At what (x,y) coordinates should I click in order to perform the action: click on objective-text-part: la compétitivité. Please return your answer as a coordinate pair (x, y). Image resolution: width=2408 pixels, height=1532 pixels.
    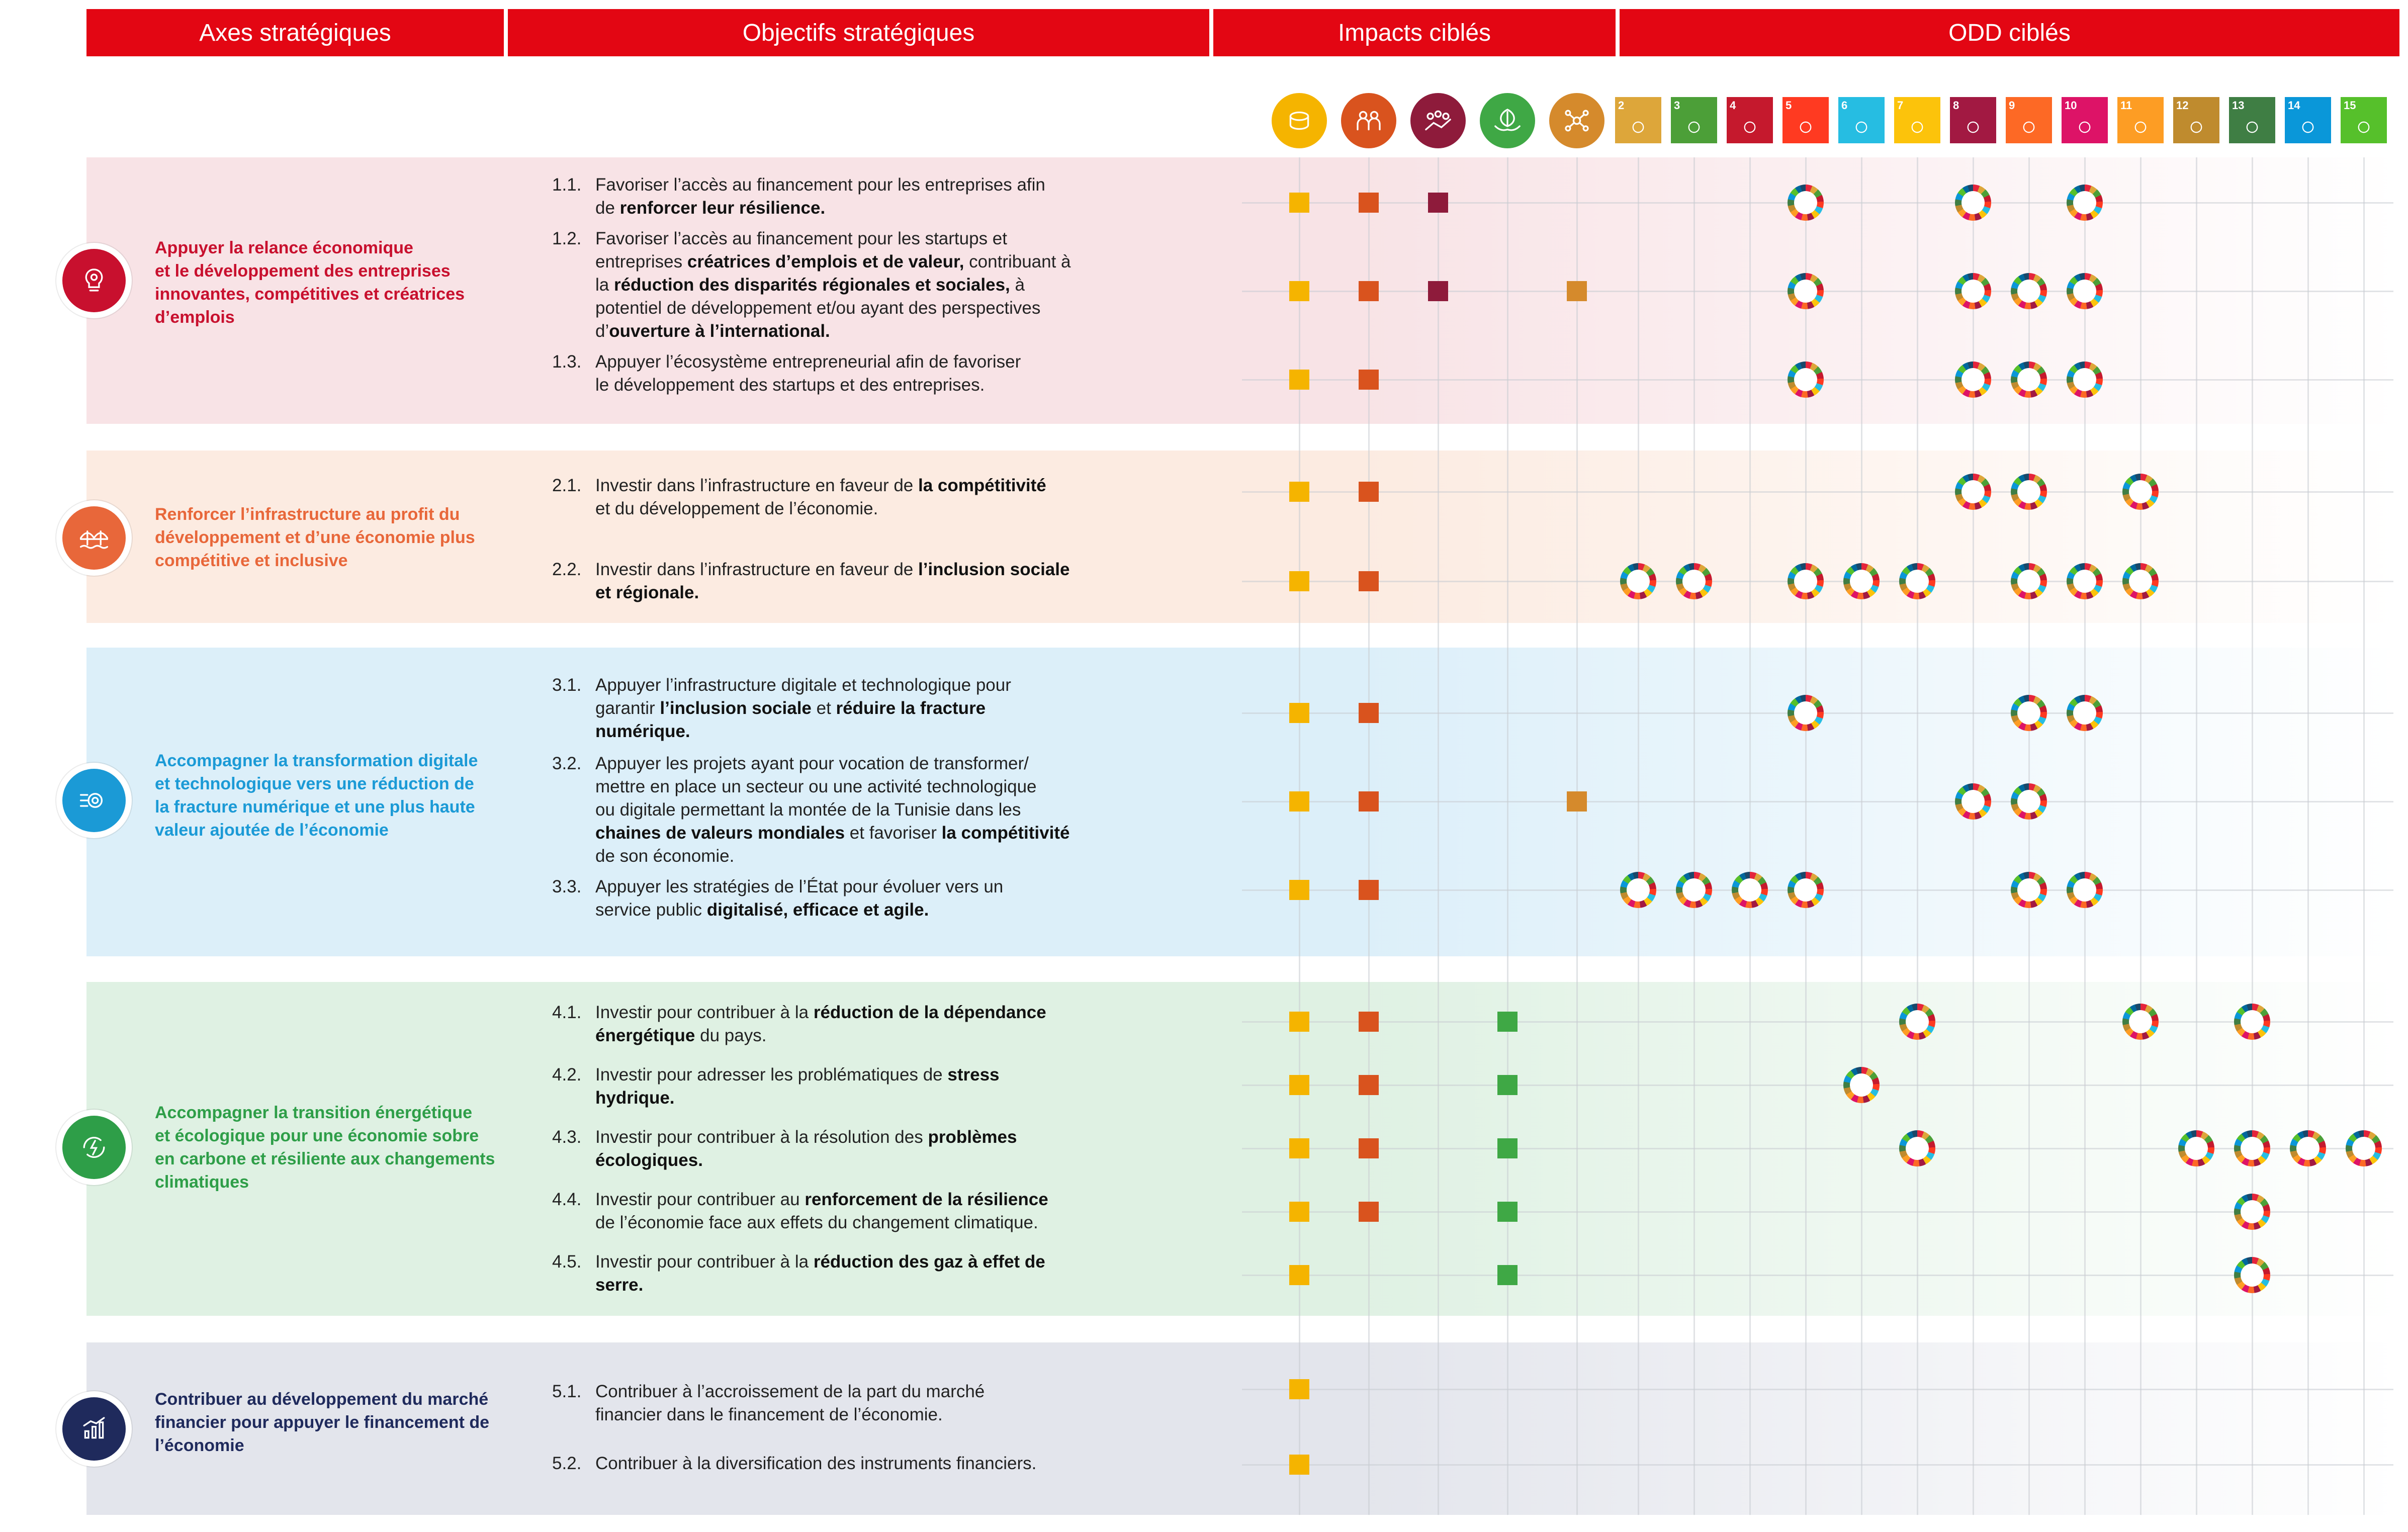
    Looking at the image, I should click on (1005, 833).